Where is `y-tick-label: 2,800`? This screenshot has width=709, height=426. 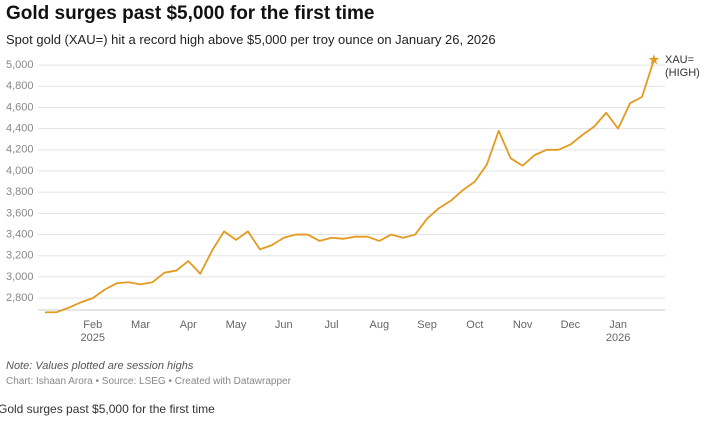 y-tick-label: 2,800 is located at coordinates (20, 298).